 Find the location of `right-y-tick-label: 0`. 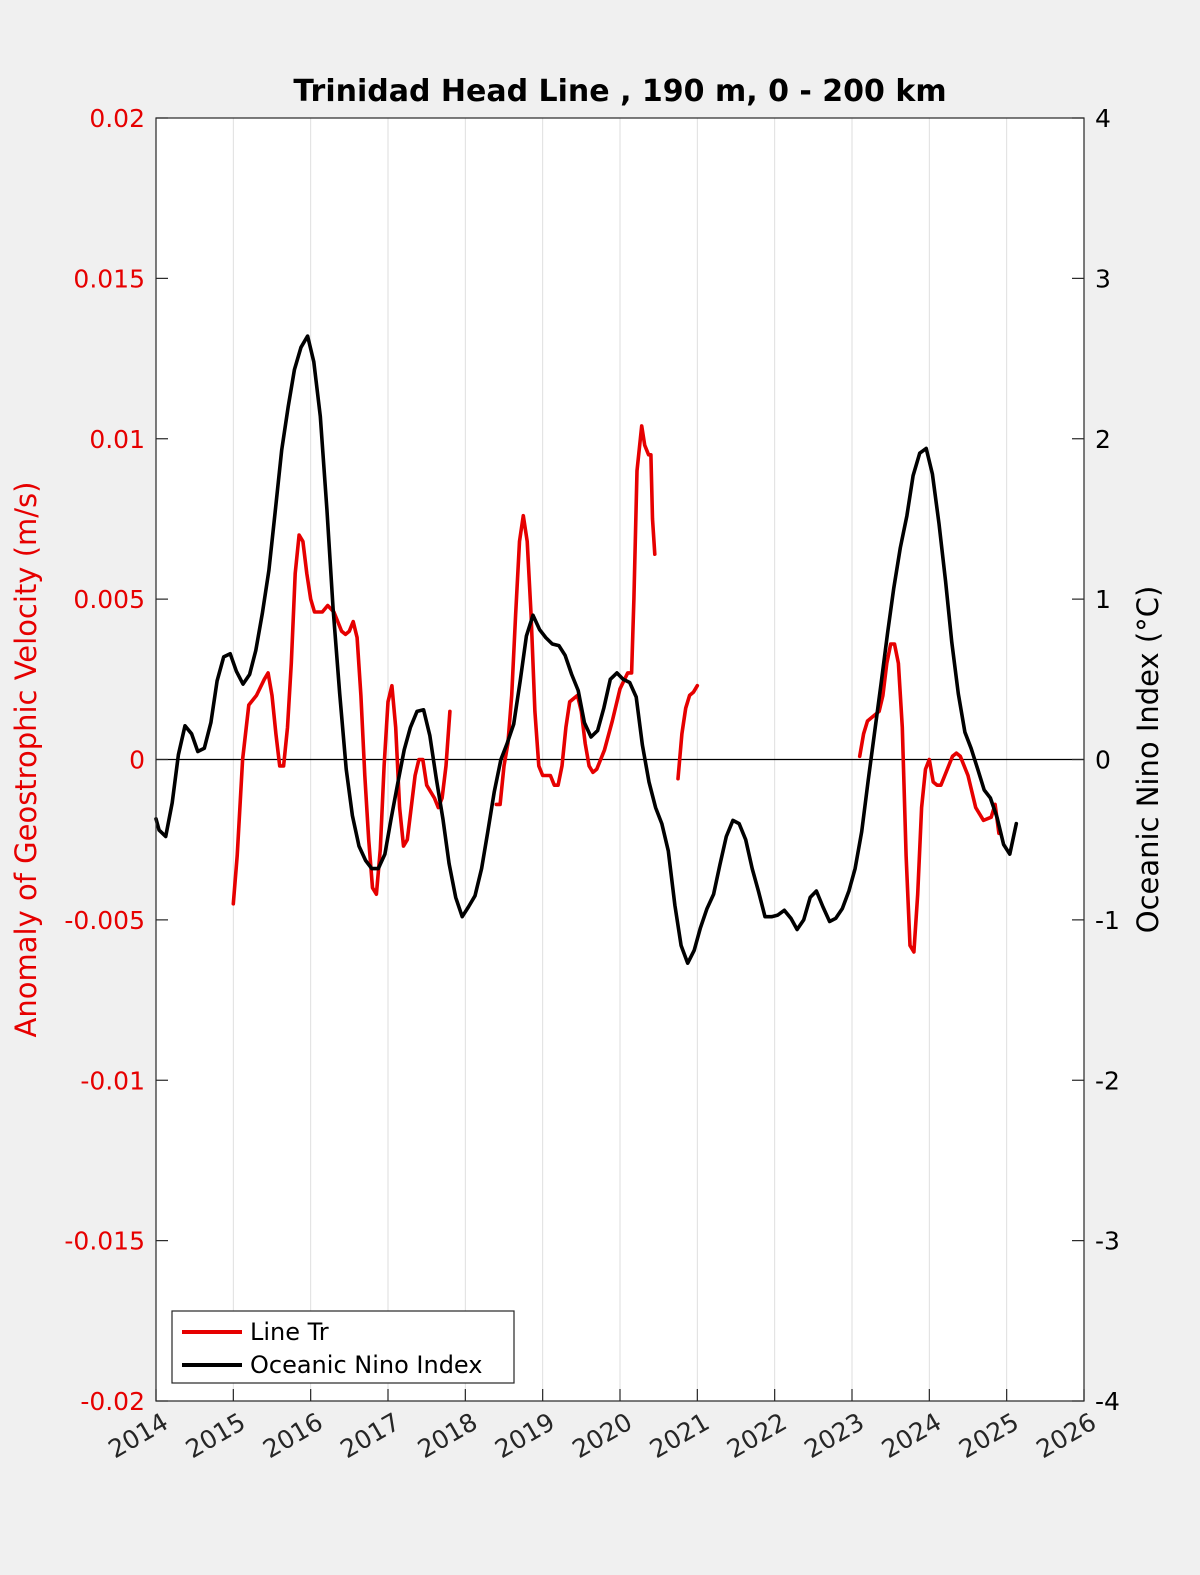

right-y-tick-label: 0 is located at coordinates (1103, 760).